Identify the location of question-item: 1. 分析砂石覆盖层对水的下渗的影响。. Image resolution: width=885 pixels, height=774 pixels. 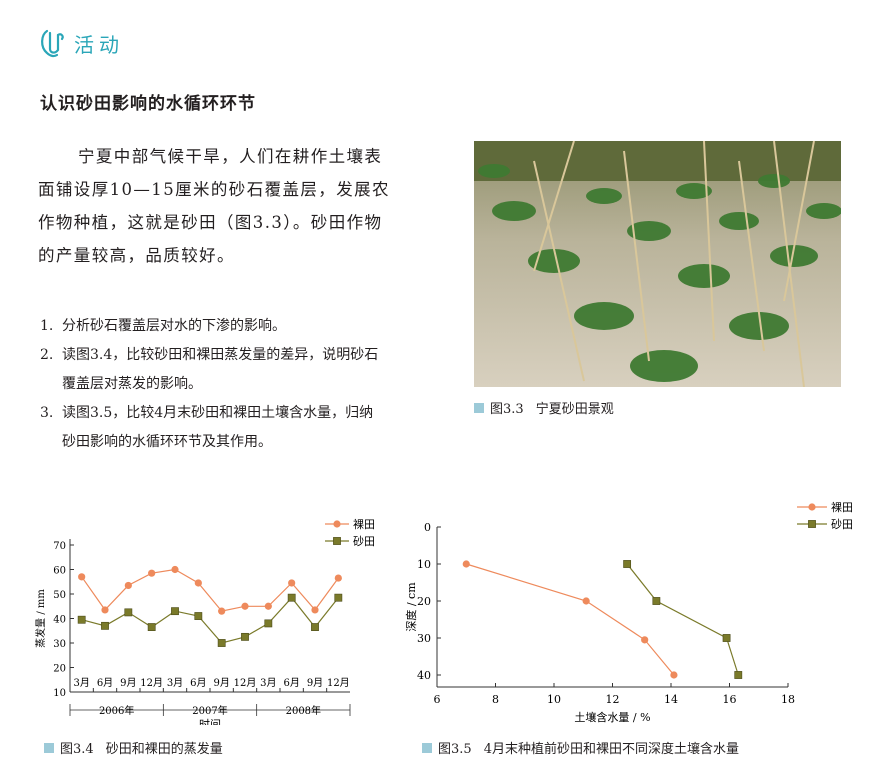
(255, 326).